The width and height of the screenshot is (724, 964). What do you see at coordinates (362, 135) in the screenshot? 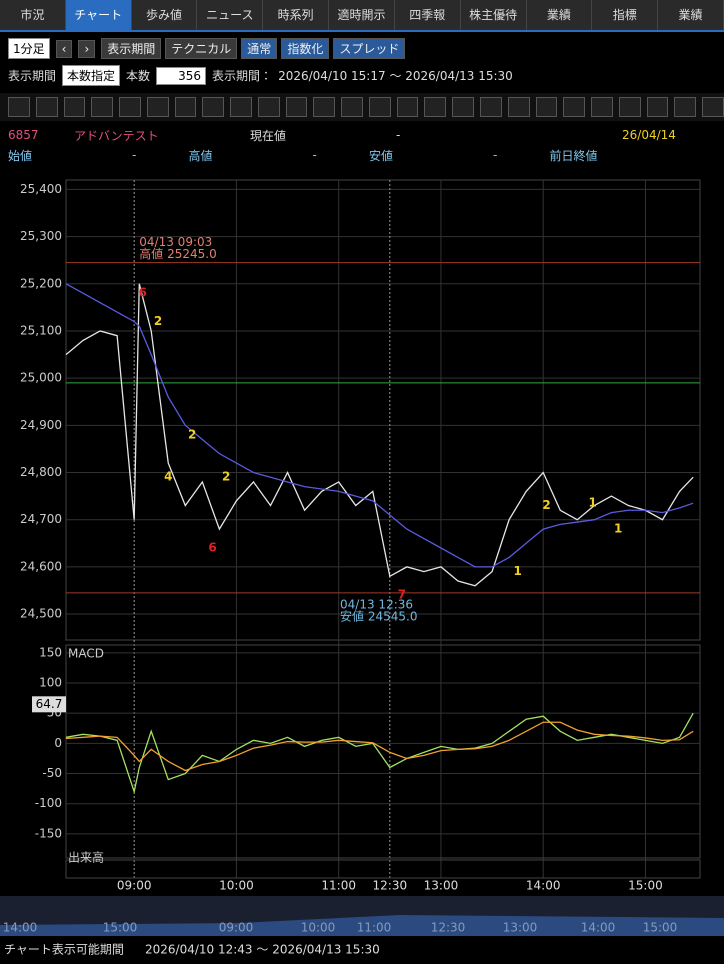
I see `info-row: 6857 アドバンテスト 現在値 - 26/04/14` at bounding box center [362, 135].